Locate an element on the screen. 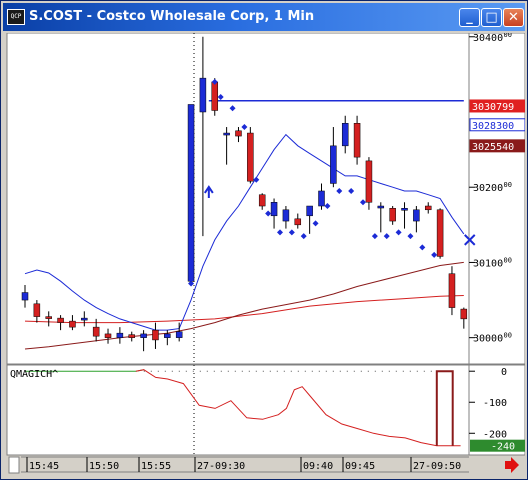 The width and height of the screenshot is (528, 480). time-tick-label: 15:50 is located at coordinates (104, 466).